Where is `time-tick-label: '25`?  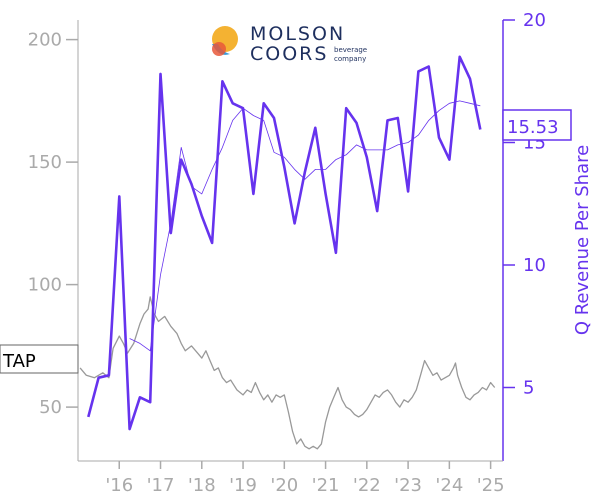
time-tick-label: '25 is located at coordinates (491, 485).